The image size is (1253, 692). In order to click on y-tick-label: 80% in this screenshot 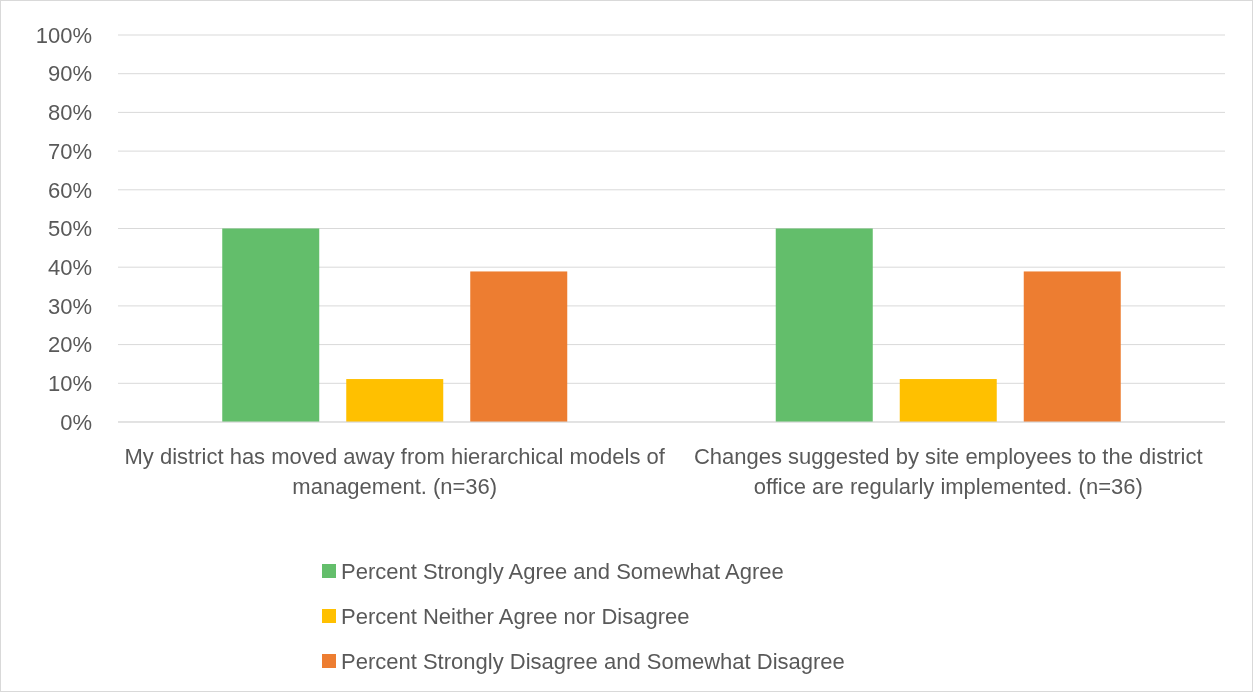, I will do `click(69, 113)`.